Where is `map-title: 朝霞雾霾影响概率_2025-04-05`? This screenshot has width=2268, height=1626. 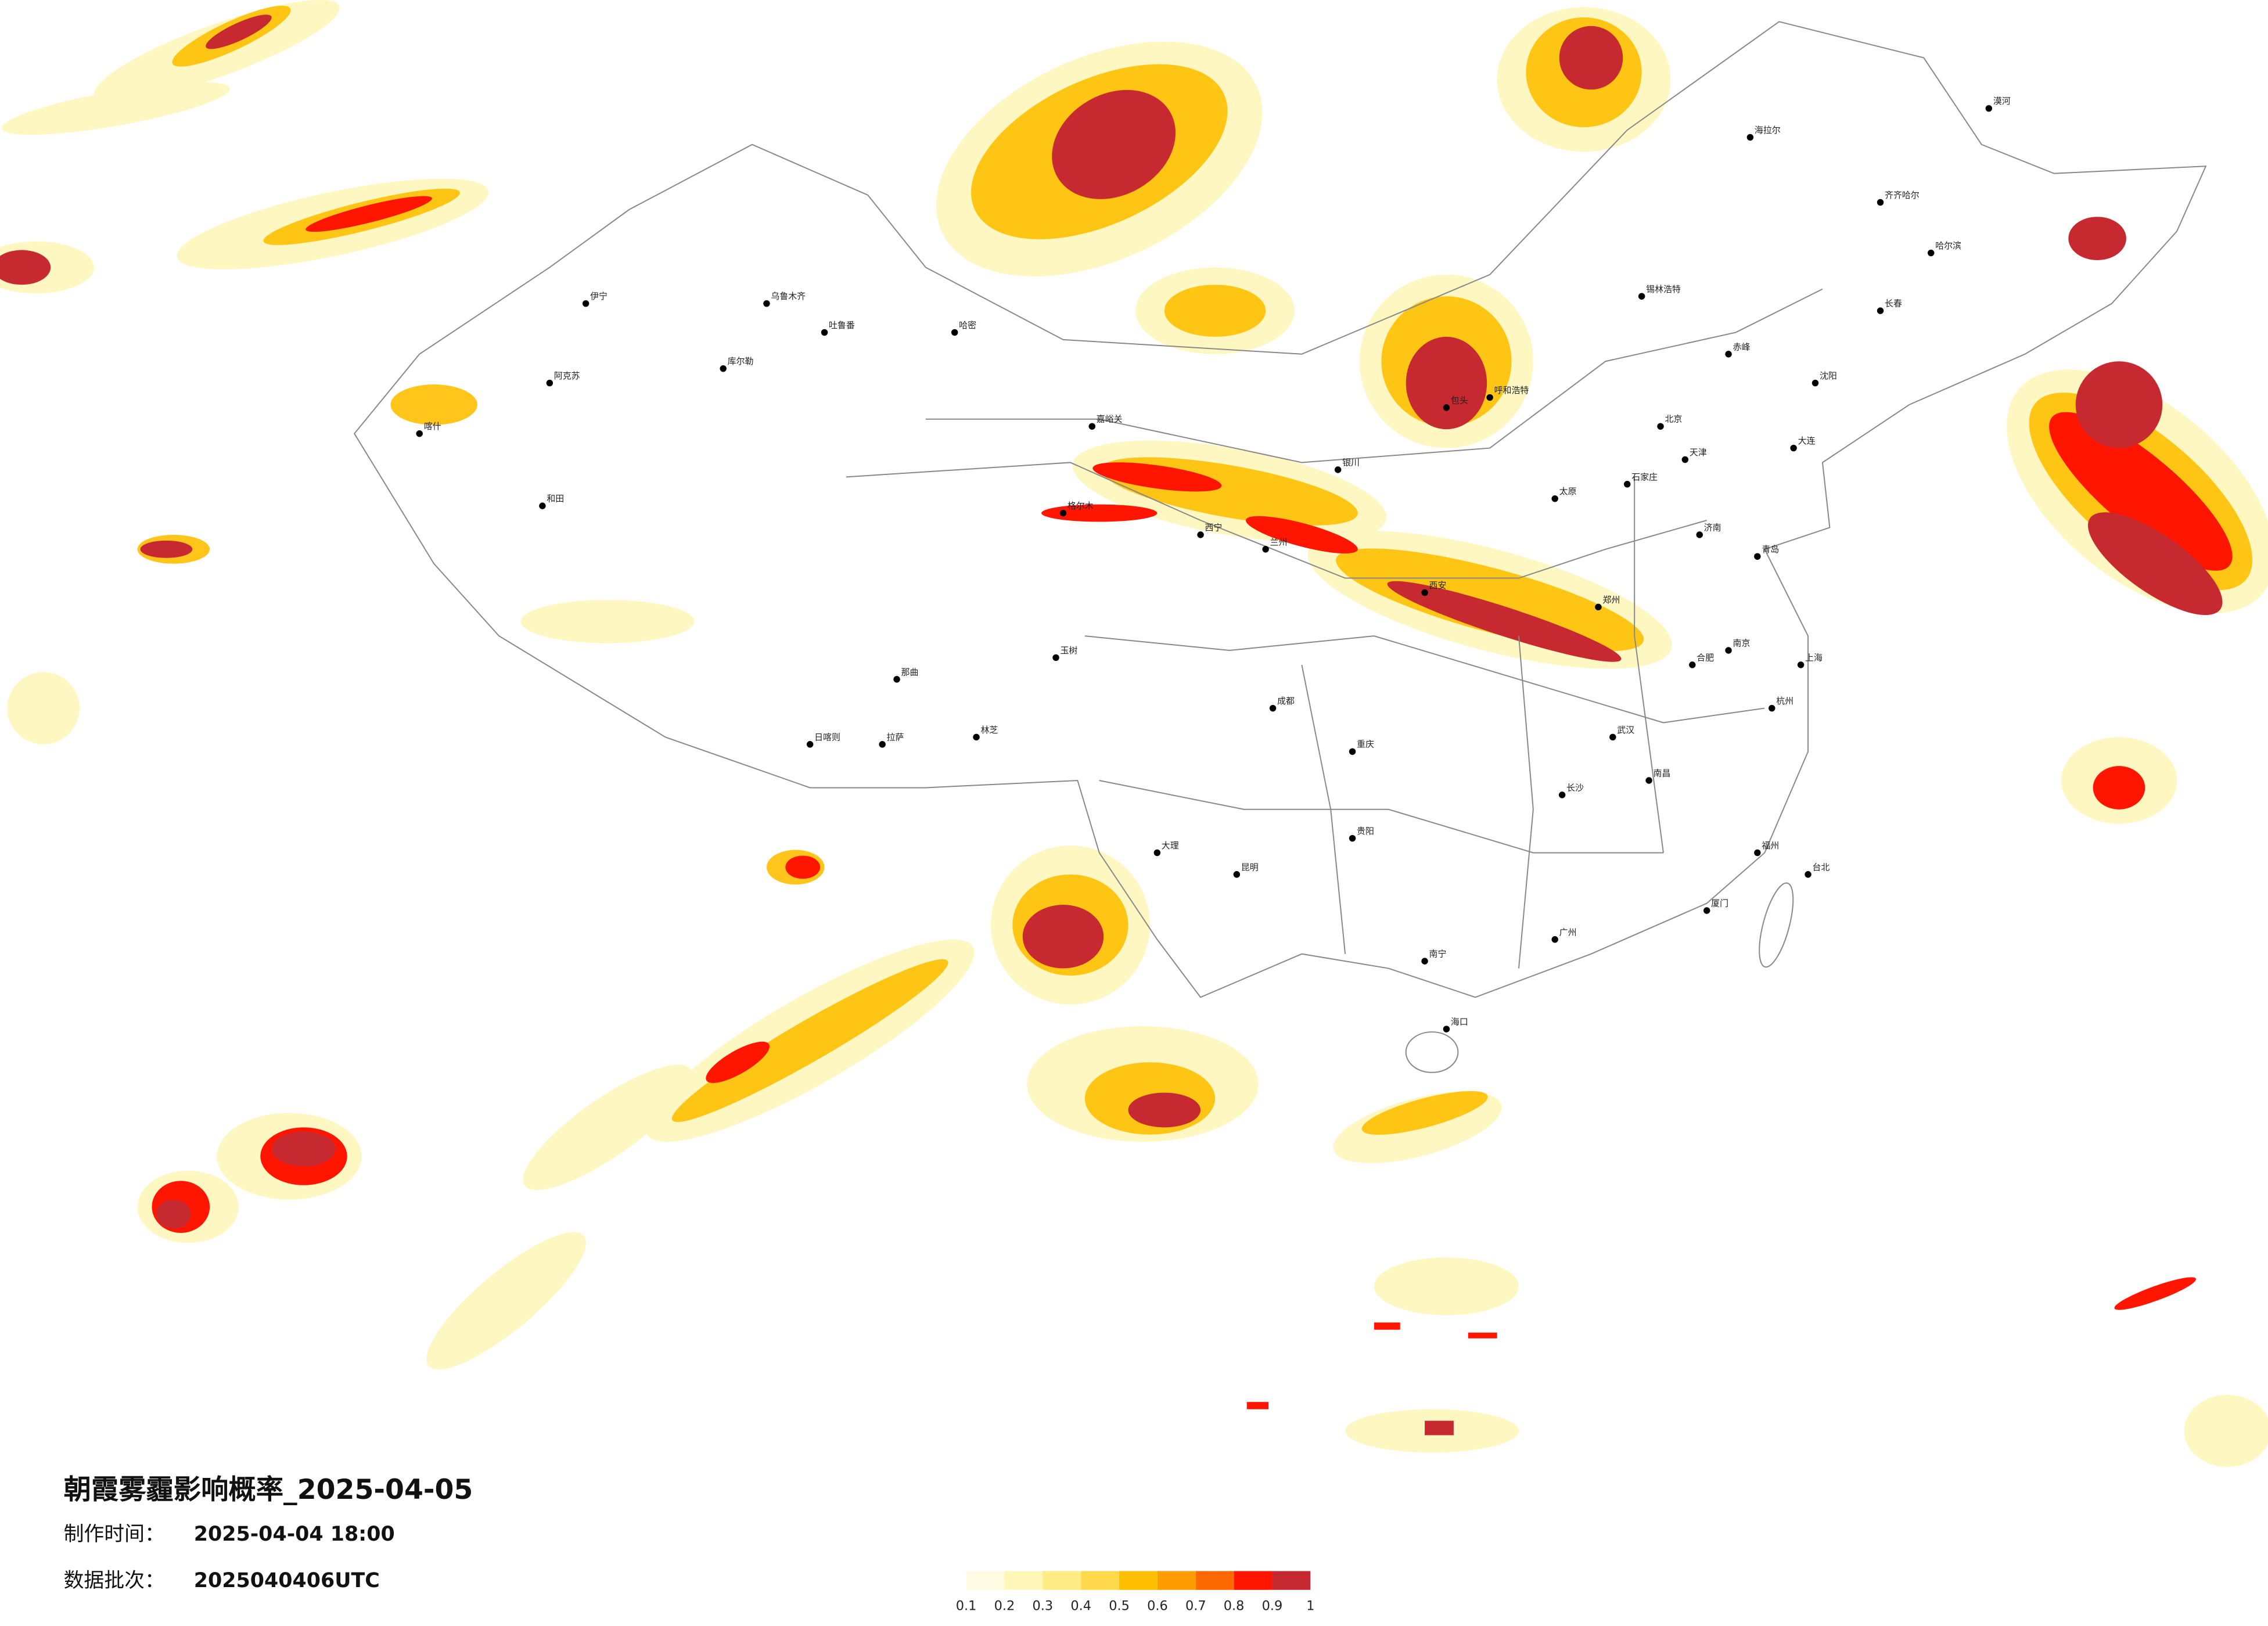
map-title: 朝霞雾霾影响概率_2025-04-05 is located at coordinates (268, 1490).